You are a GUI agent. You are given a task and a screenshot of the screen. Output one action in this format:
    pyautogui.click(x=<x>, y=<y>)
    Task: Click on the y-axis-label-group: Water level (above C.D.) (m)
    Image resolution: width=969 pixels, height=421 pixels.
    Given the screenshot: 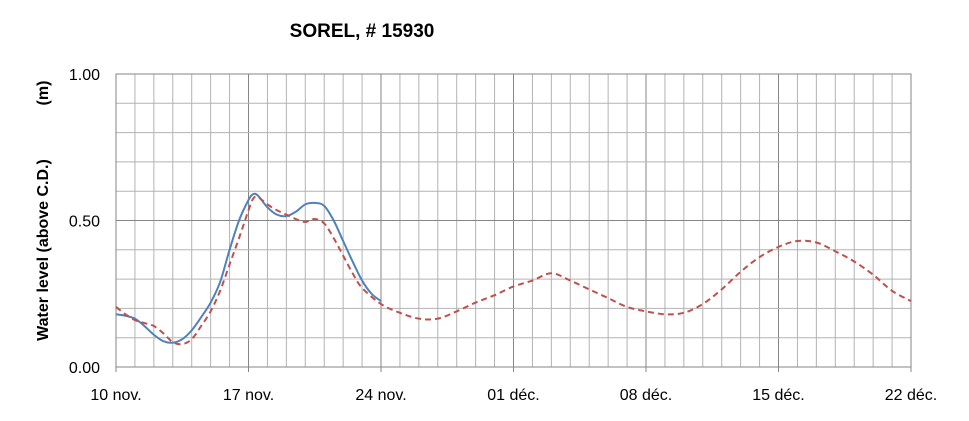 What is the action you would take?
    pyautogui.click(x=43, y=211)
    